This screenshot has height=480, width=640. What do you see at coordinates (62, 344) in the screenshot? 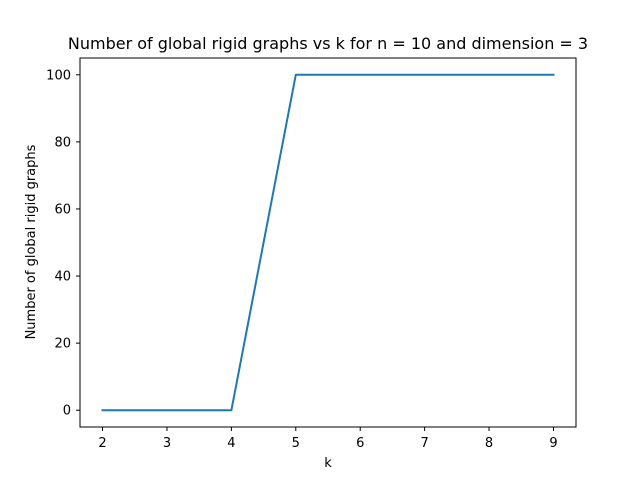
I see `y-tick-label: 20` at bounding box center [62, 344].